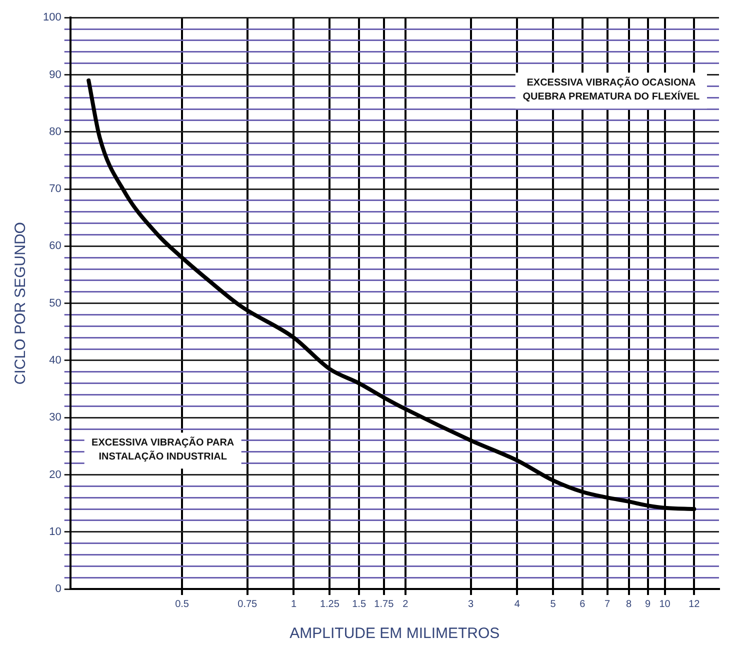 The height and width of the screenshot is (655, 731). Describe the element at coordinates (665, 604) in the screenshot. I see `x-tick-label: 10` at that location.